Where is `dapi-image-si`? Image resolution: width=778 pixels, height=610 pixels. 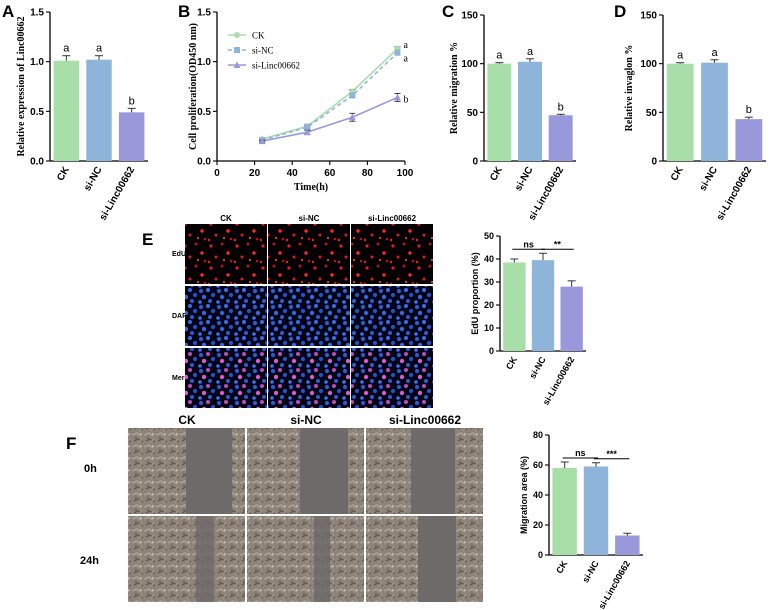
dapi-image-si is located at coordinates (392, 316).